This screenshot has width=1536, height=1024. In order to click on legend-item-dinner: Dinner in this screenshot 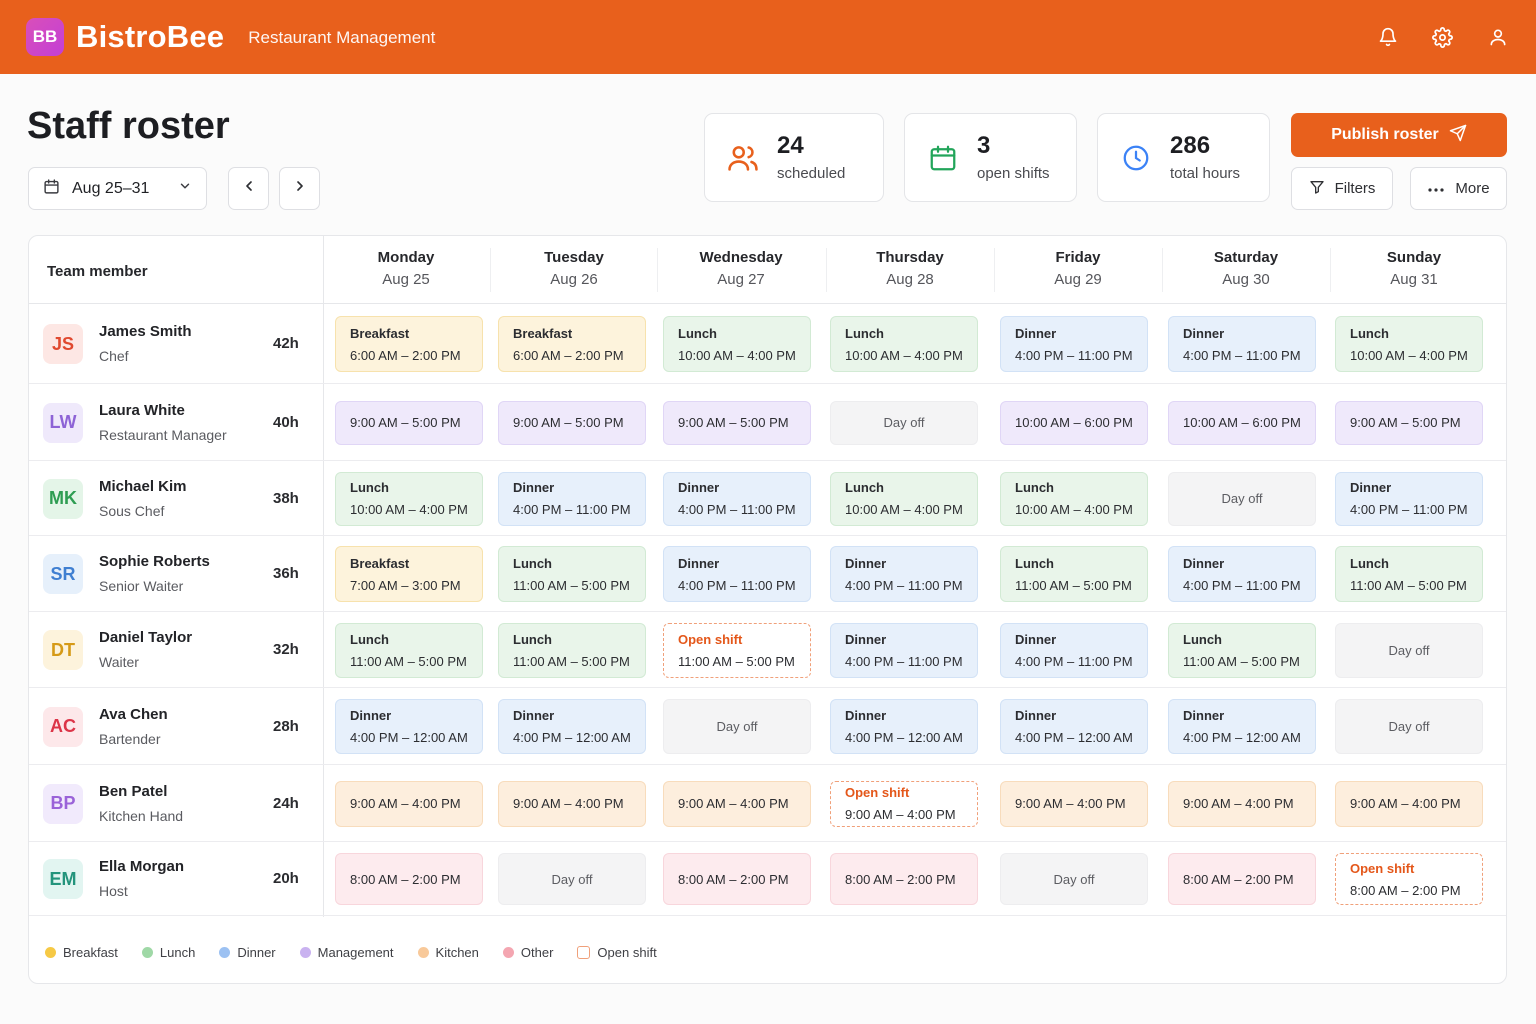, I will do `click(247, 952)`.